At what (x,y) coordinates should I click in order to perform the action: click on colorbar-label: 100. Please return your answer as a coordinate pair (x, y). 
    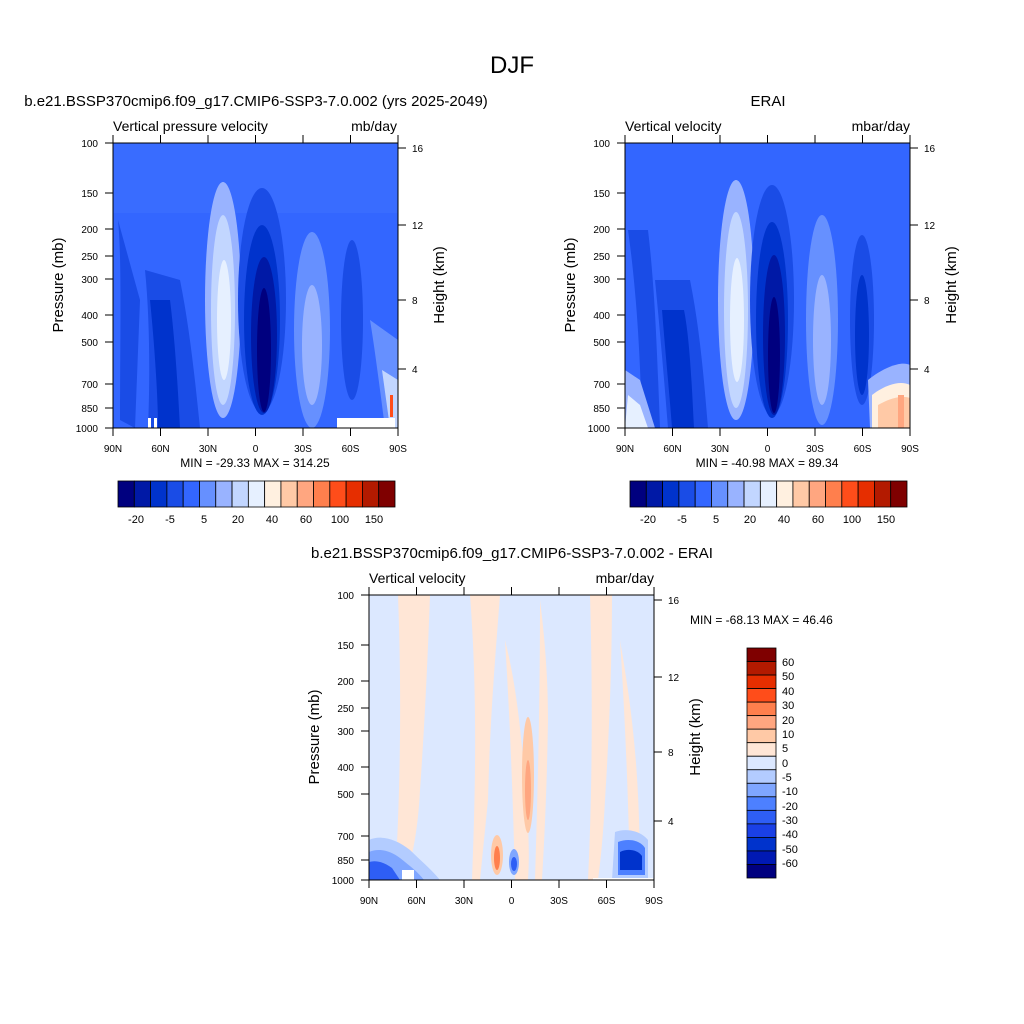
    Looking at the image, I should click on (852, 520).